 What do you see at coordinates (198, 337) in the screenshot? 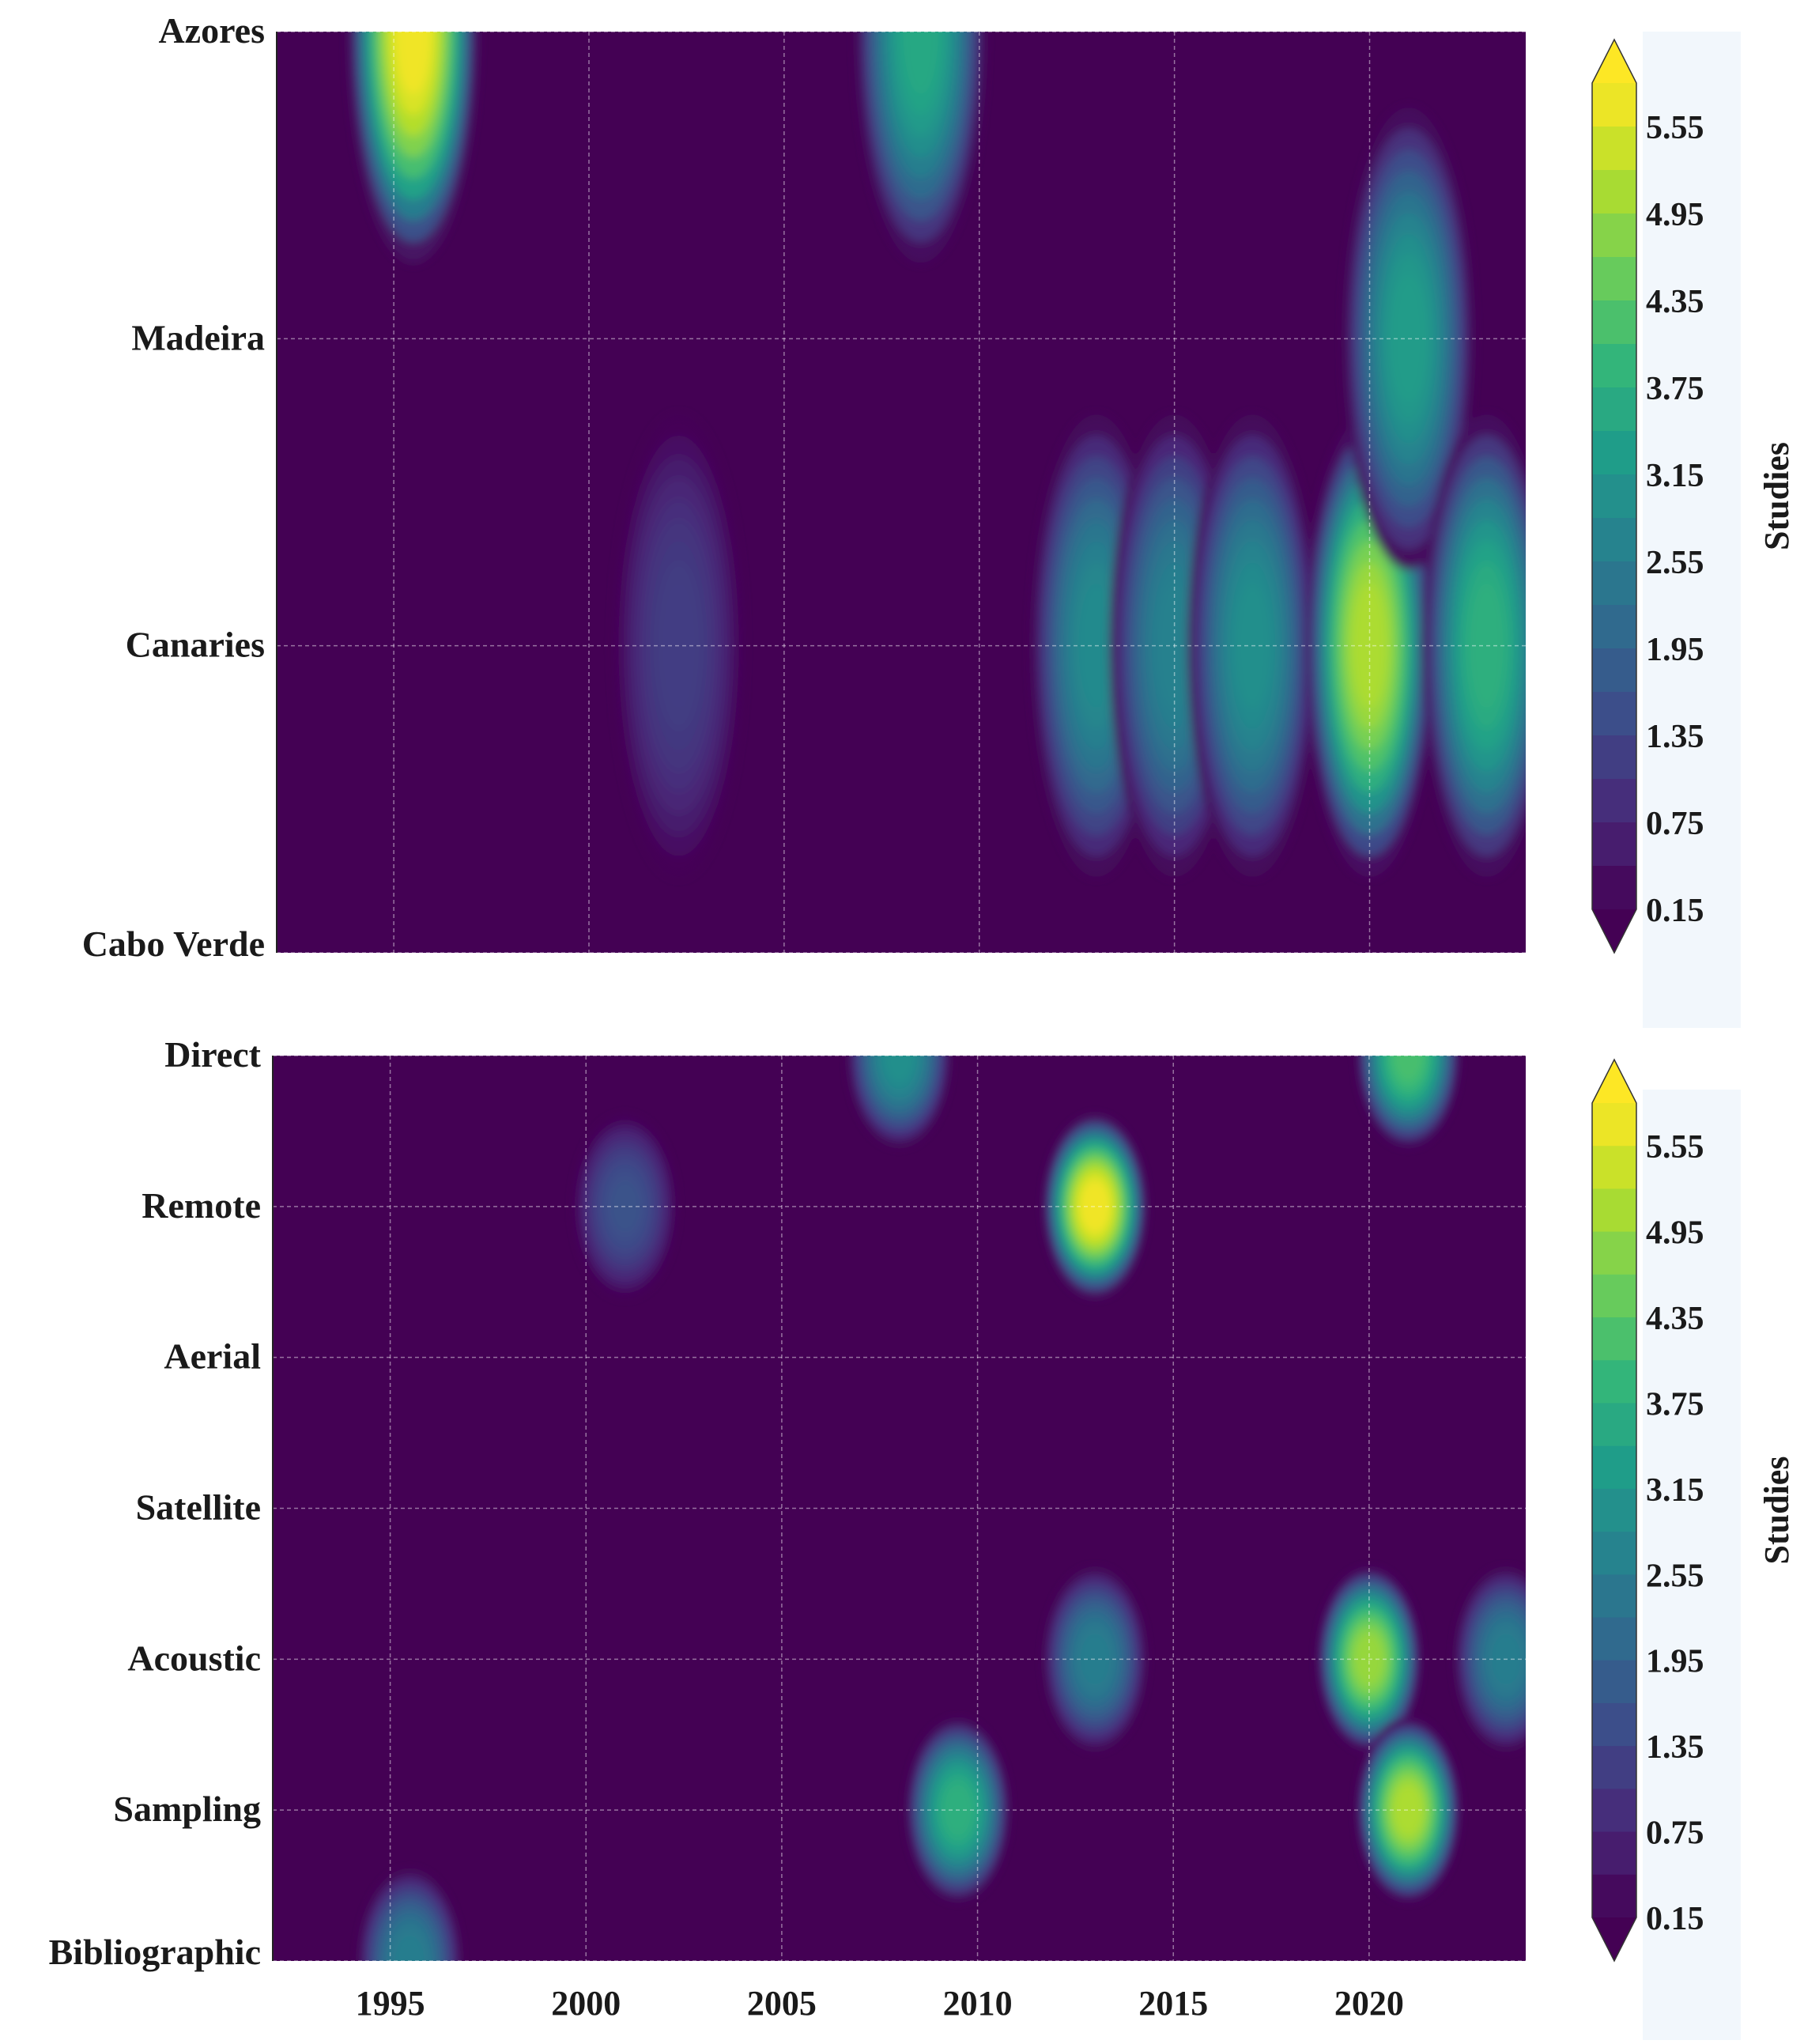
I see `y-tick-label: Madeira` at bounding box center [198, 337].